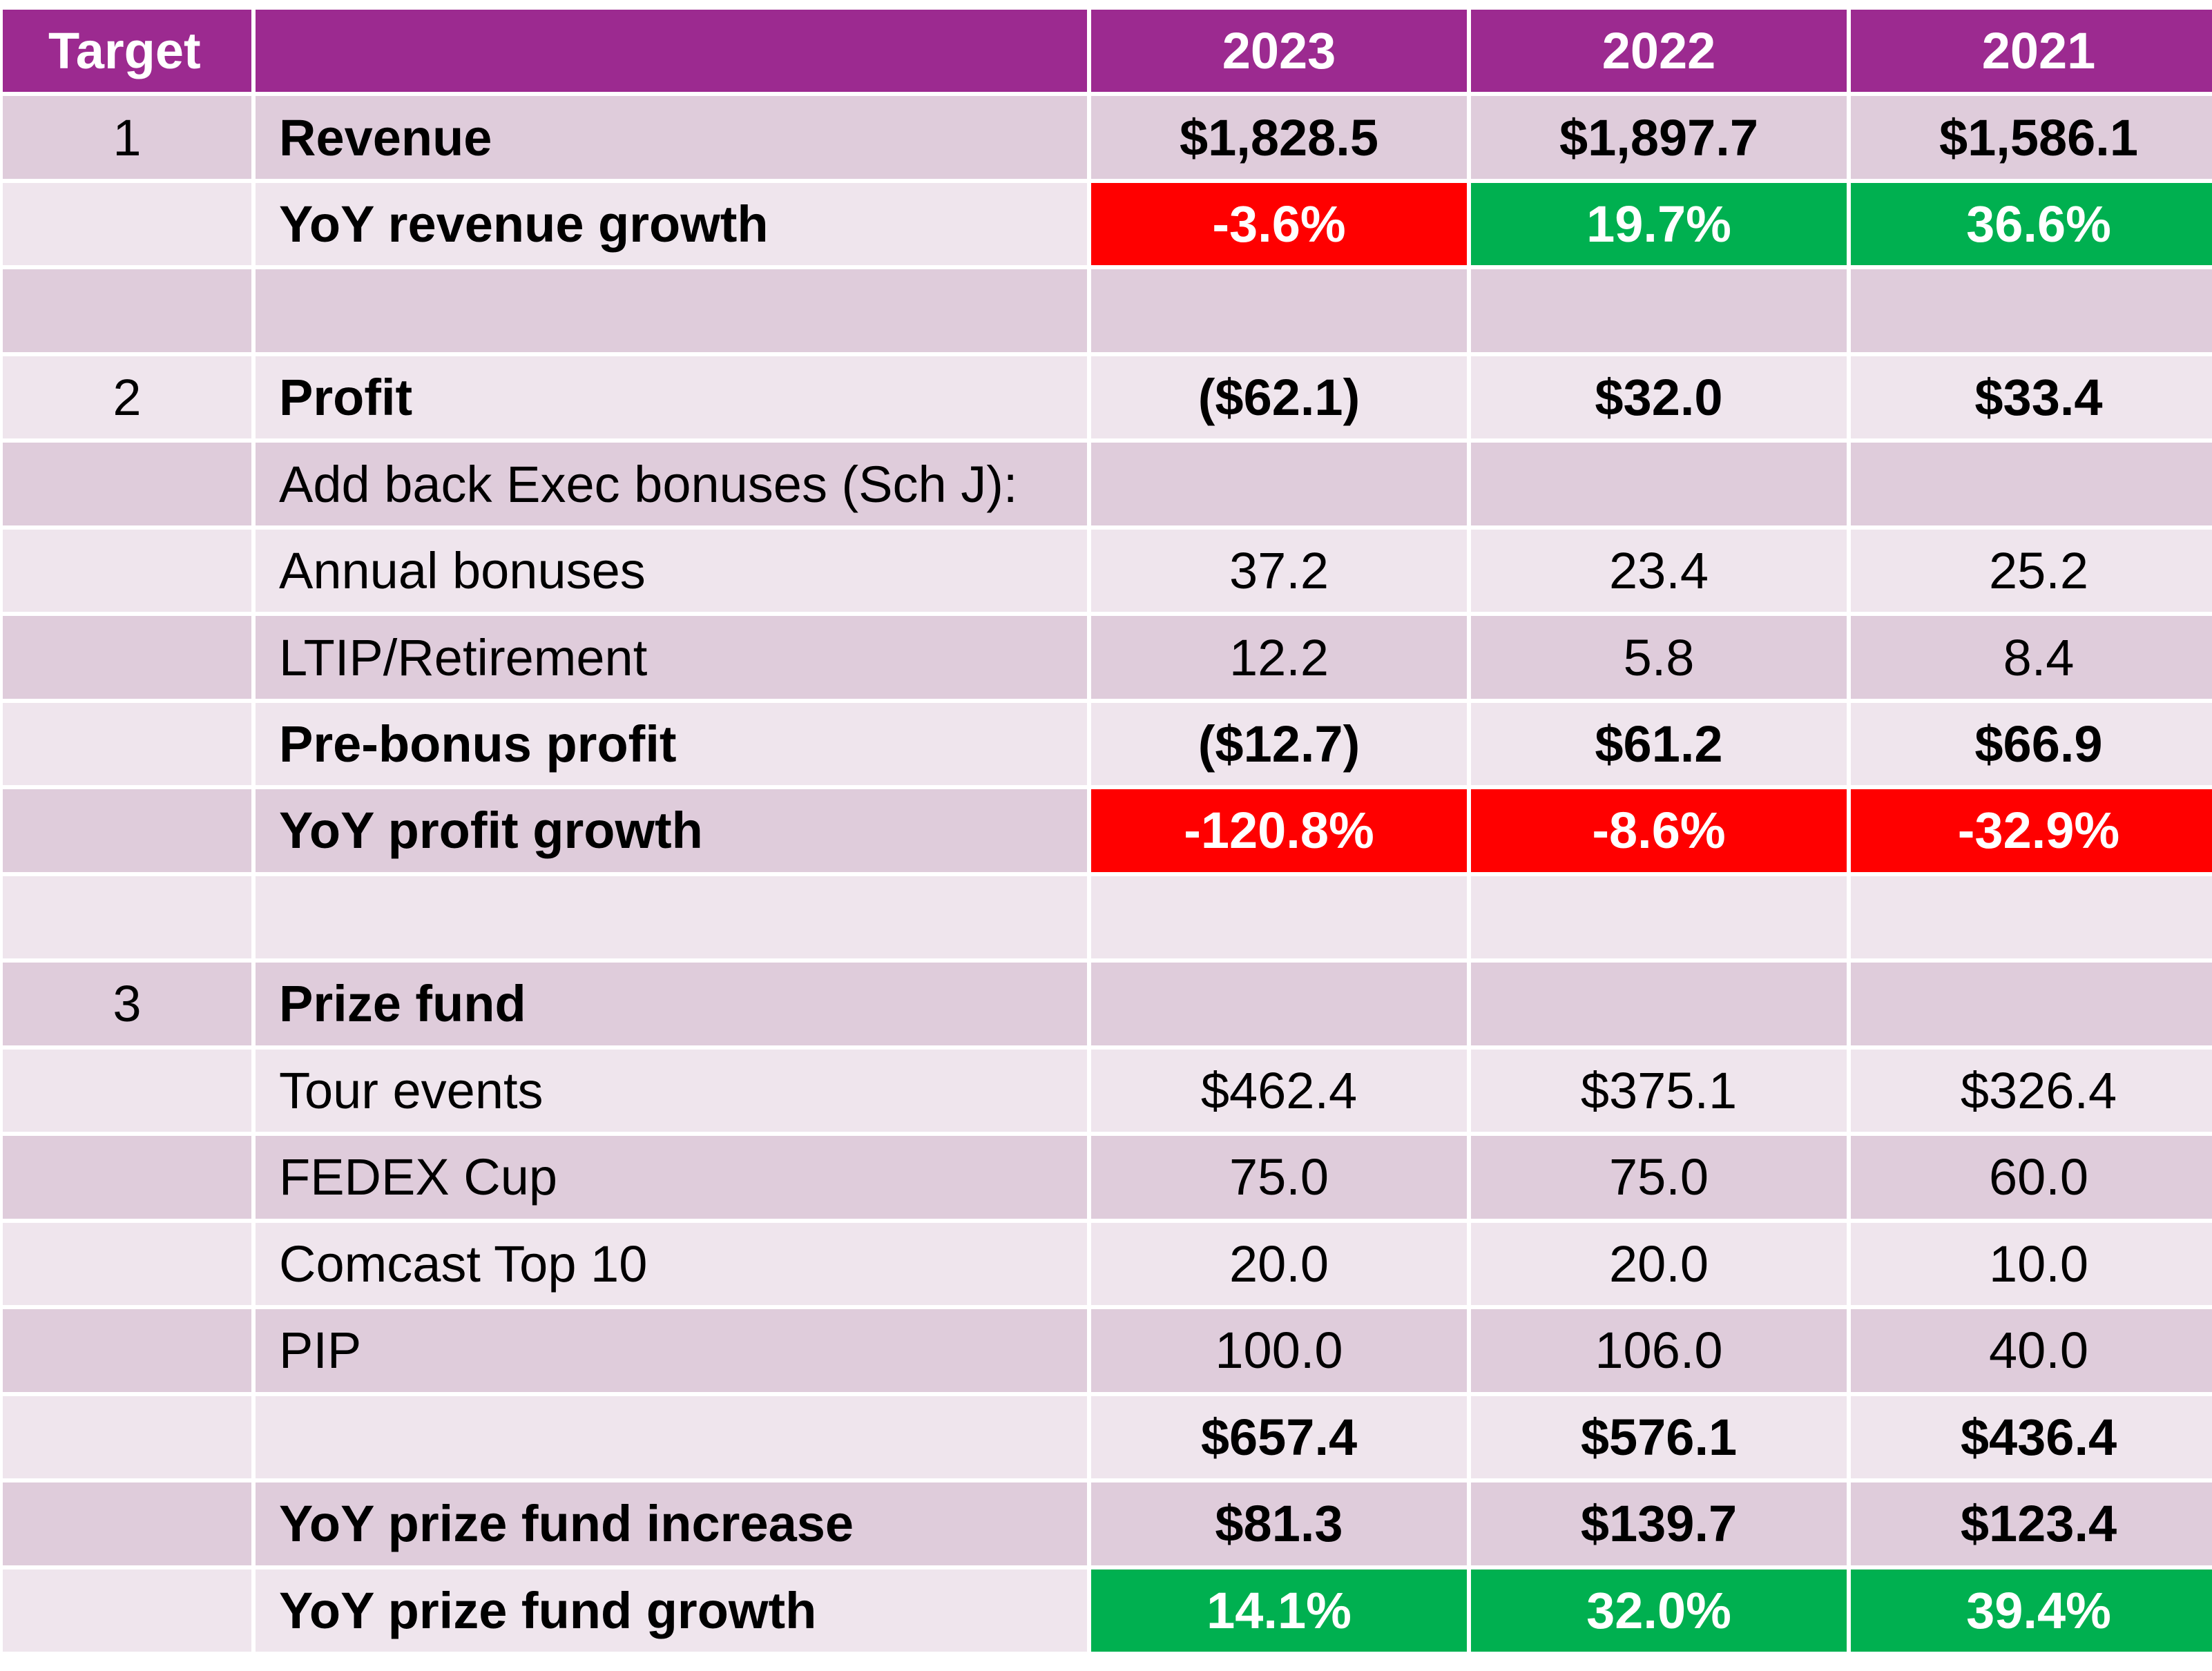  Describe the element at coordinates (671, 398) in the screenshot. I see `row-label: Profit` at that location.